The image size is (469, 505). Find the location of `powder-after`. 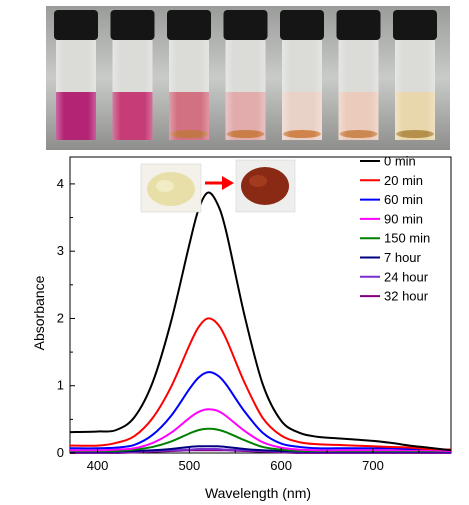

powder-after is located at coordinates (265, 186).